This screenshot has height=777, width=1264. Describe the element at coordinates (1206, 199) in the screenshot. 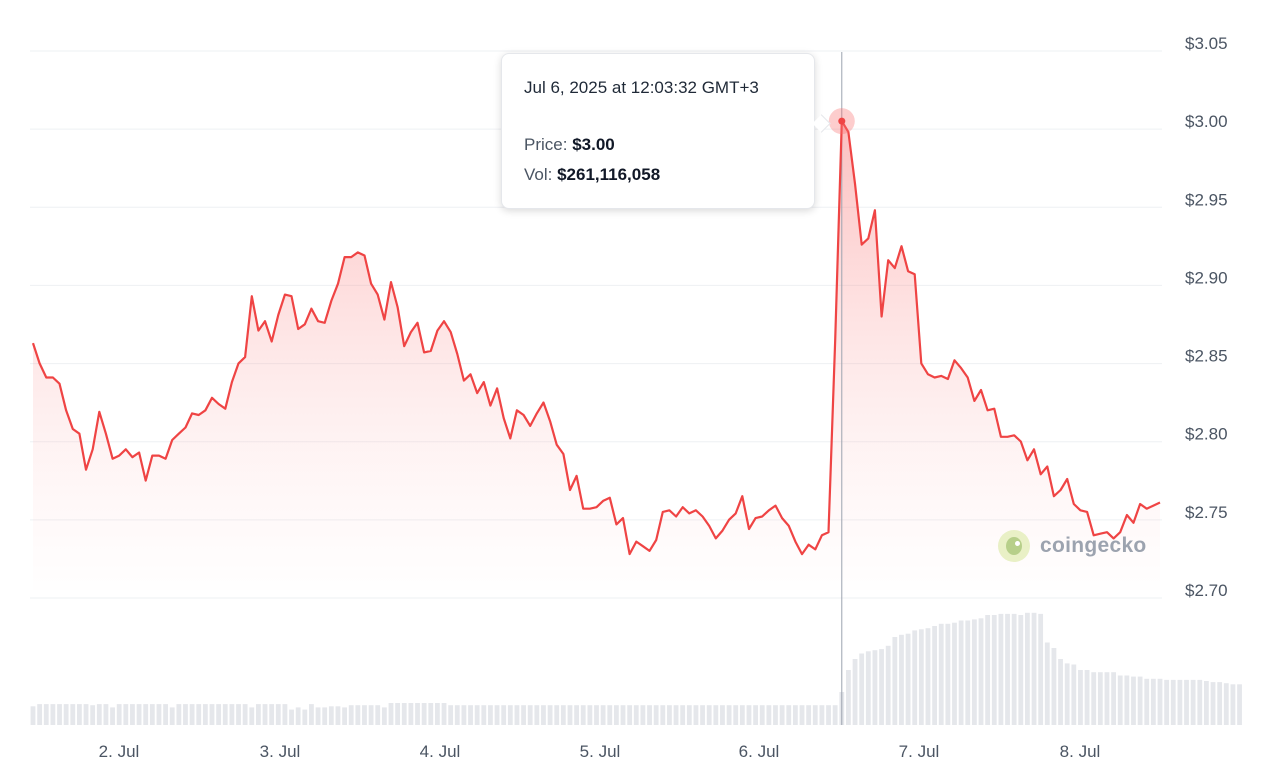

I see `y-tick-label: $2.95` at that location.